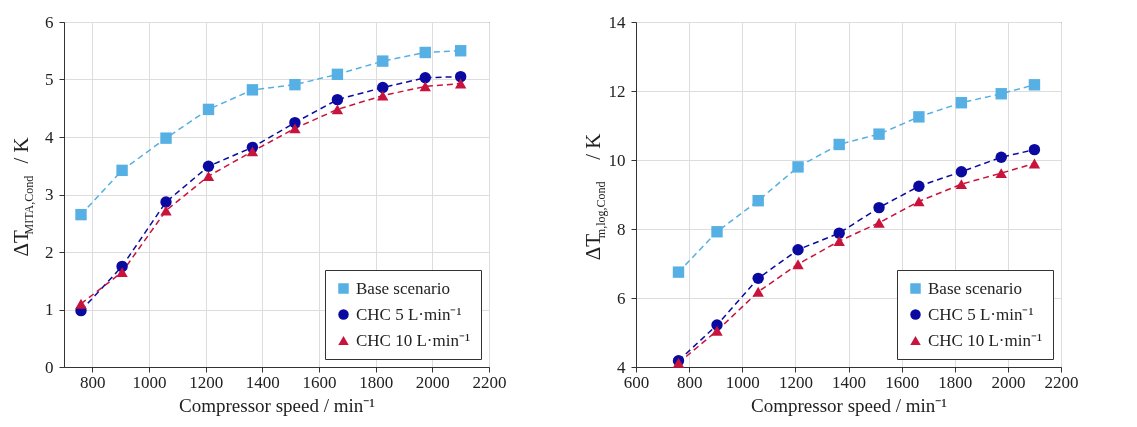  I want to click on y-tick-label: 3, so click(49, 194).